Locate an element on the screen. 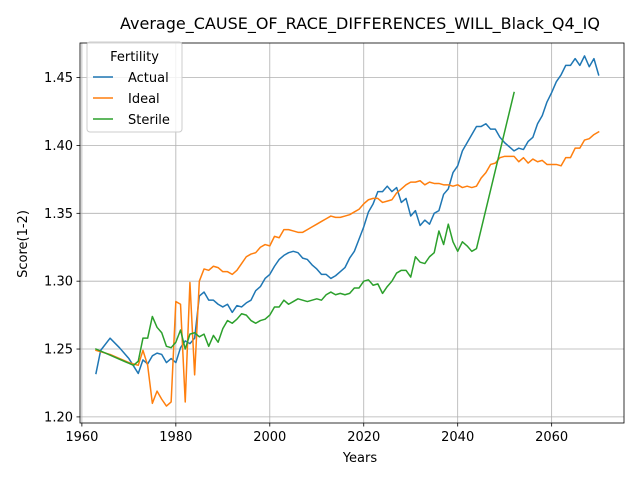 This screenshot has width=640, height=480. x-tick-label: 2060 is located at coordinates (551, 437).